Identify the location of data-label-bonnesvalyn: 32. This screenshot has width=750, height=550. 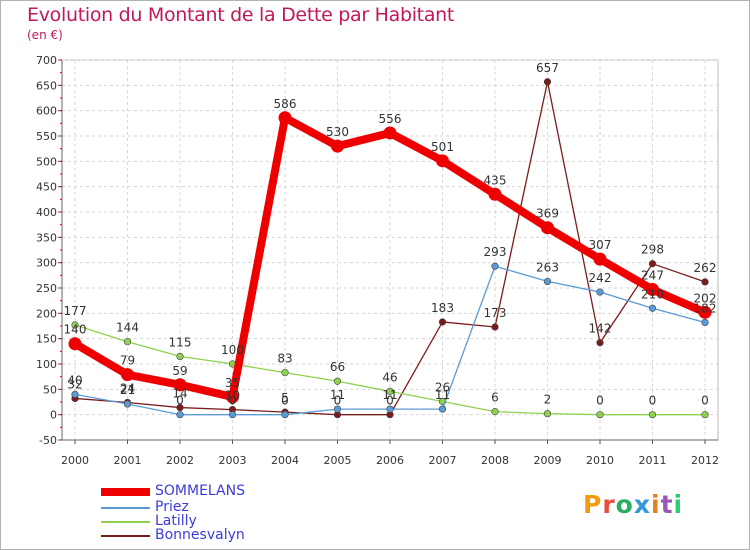
(74, 384).